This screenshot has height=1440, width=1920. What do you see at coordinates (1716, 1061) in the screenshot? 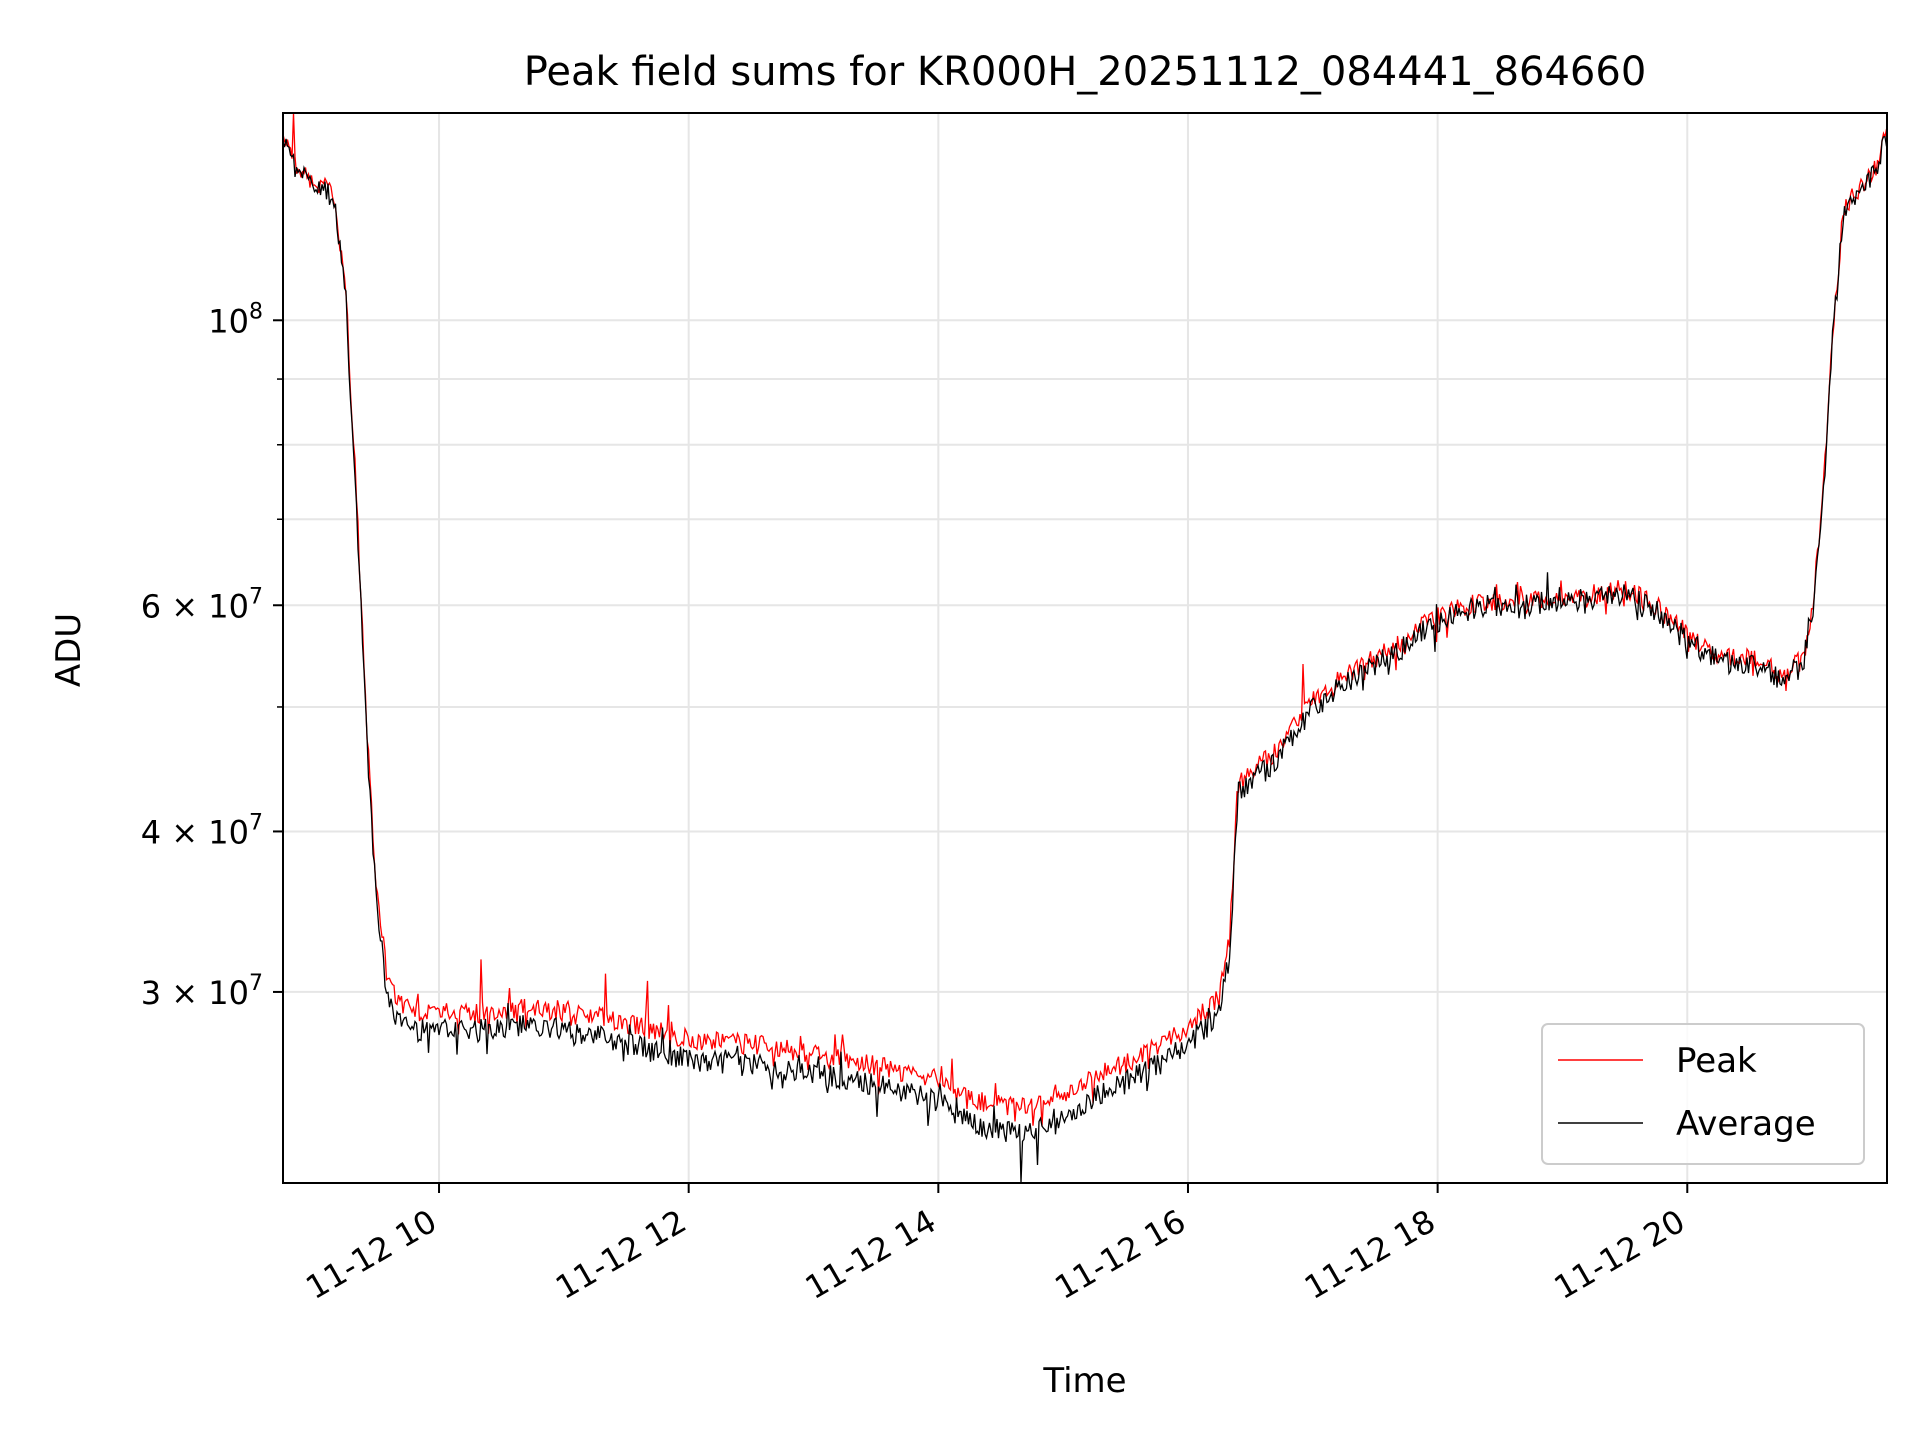
I see `legend-peak-label: Peak` at bounding box center [1716, 1061].